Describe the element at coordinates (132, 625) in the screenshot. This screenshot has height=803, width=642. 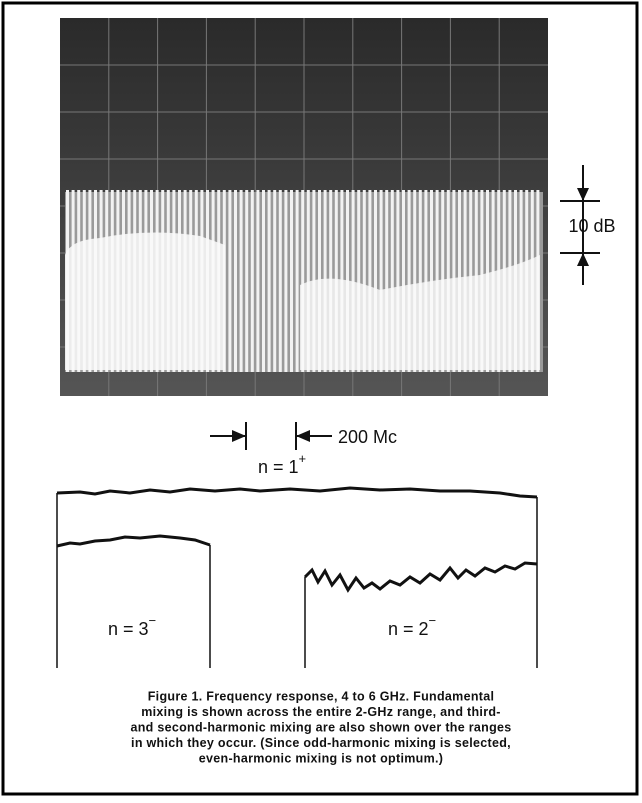
I see `curve-label: n = 3−` at that location.